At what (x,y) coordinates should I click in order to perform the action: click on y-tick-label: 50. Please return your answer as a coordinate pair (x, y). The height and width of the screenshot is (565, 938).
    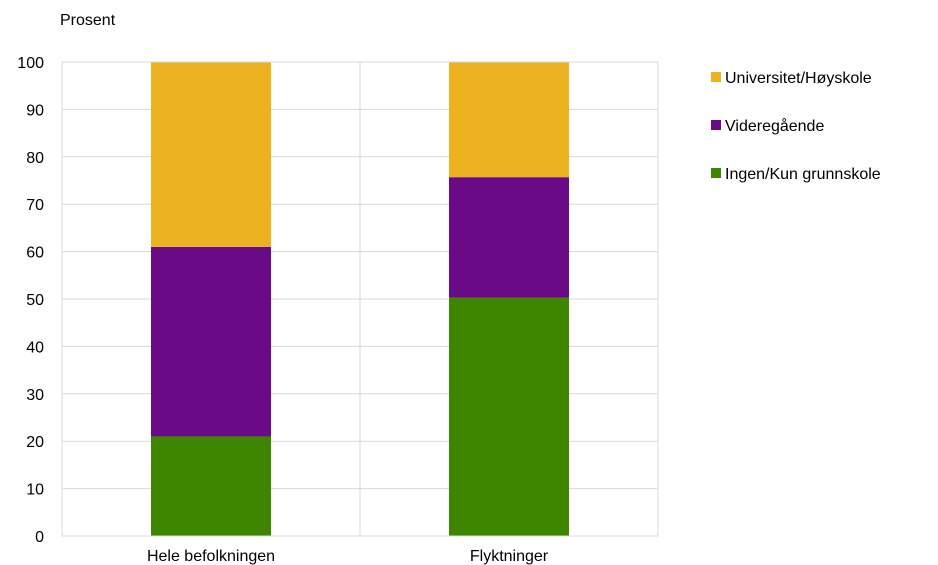
    Looking at the image, I should click on (35, 300).